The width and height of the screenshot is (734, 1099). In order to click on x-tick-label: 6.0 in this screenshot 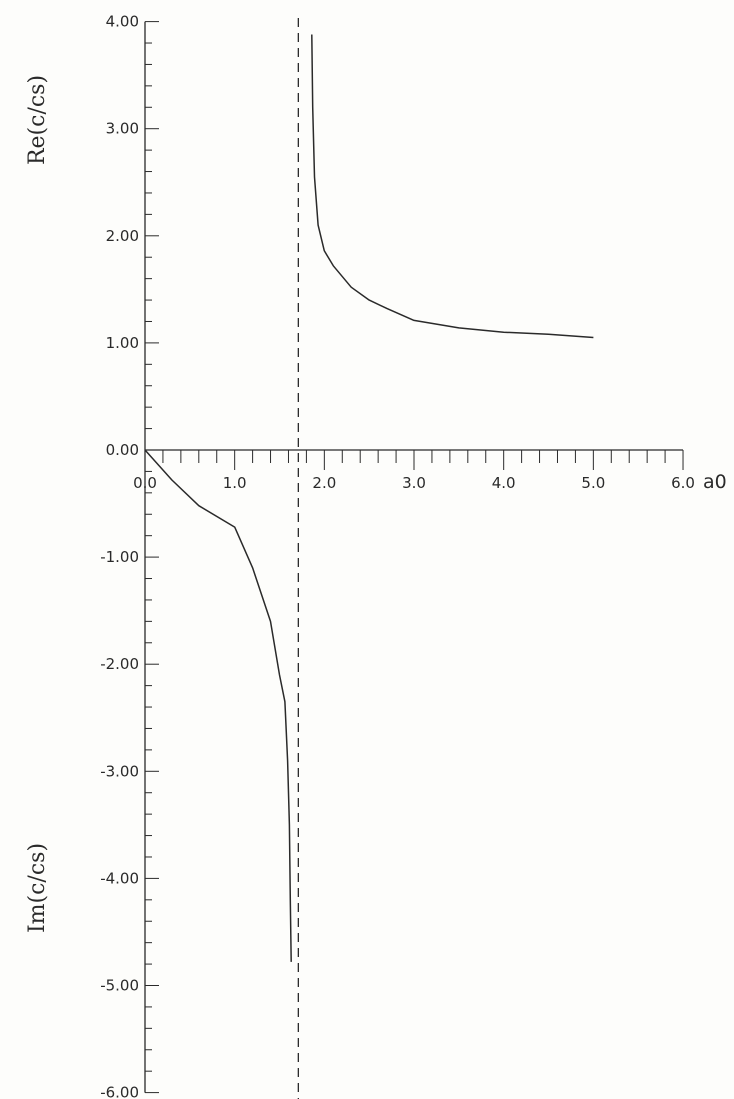, I will do `click(683, 483)`.